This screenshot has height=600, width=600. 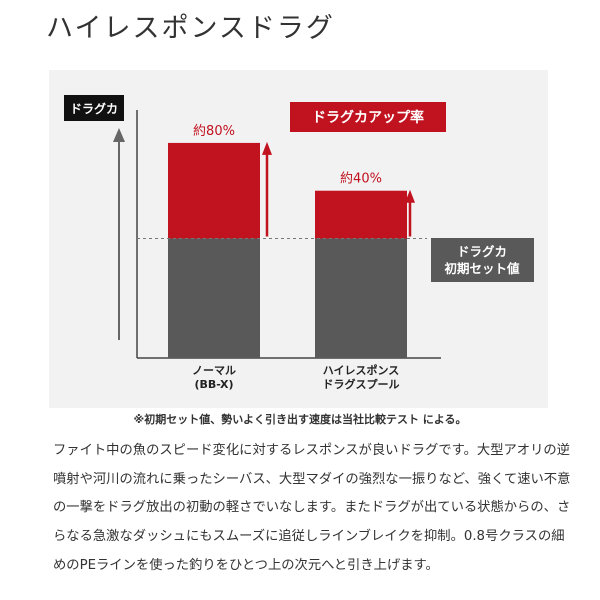 I want to click on footnote: ※初期セット値、勢いよく引き出す速度は当社比較テスト による。, so click(x=300, y=419).